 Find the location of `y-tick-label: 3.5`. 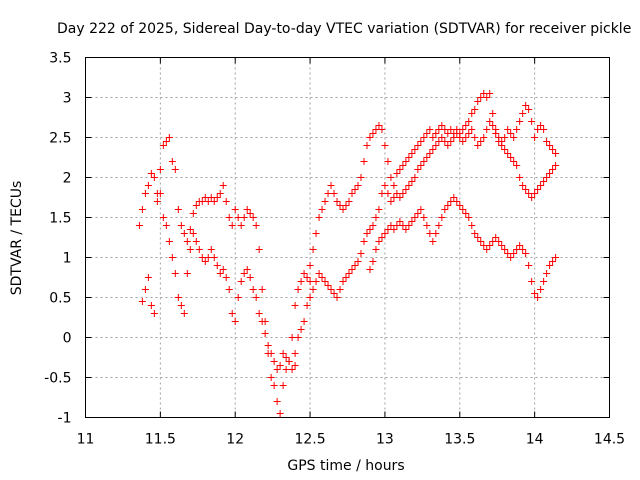

y-tick-label: 3.5 is located at coordinates (60, 59).